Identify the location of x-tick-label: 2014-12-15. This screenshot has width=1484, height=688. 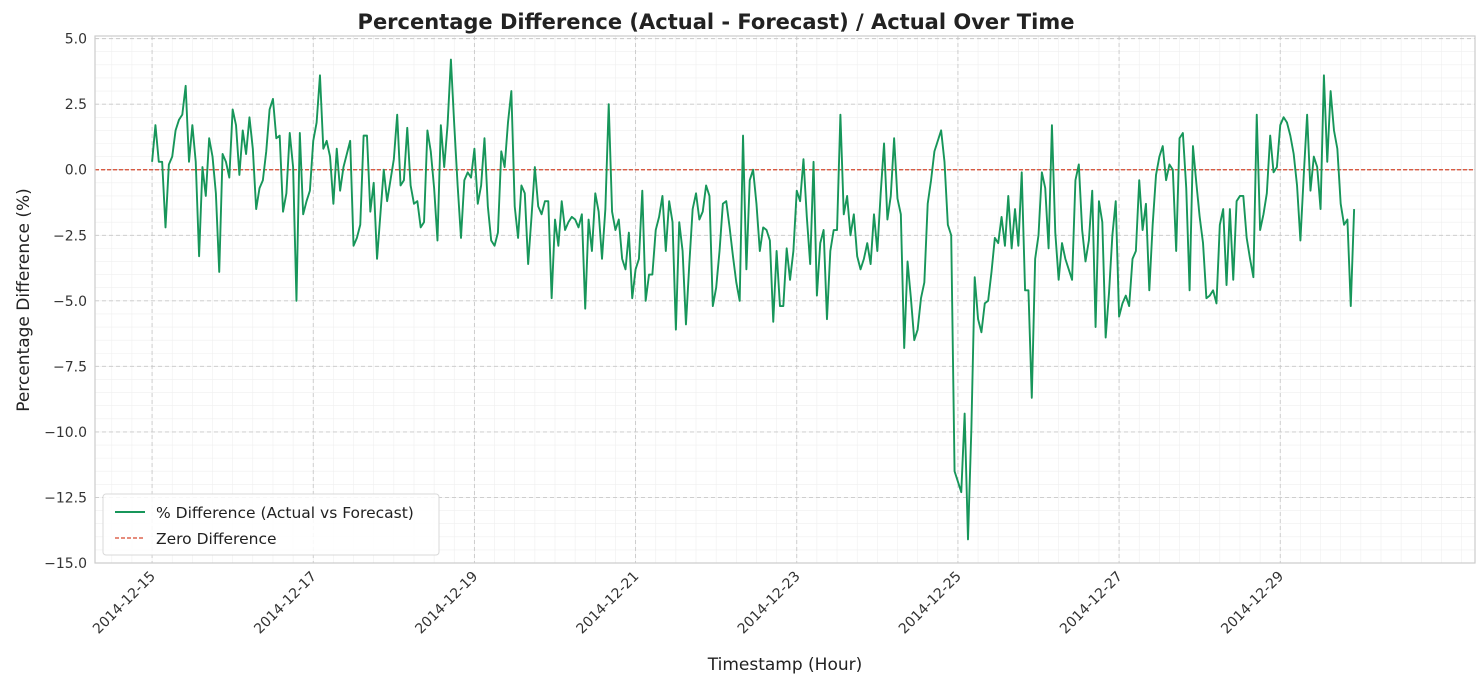
(124, 603).